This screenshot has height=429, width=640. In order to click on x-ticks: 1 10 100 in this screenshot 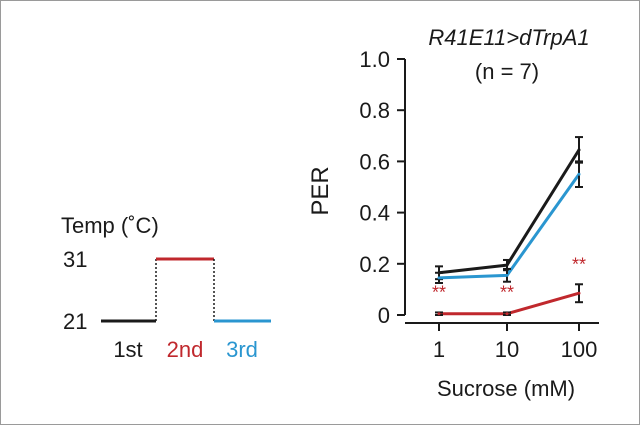, I will do `click(515, 342)`.